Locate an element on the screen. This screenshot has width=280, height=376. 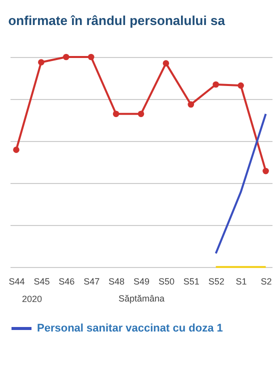
x-tick-label: S52 is located at coordinates (216, 281).